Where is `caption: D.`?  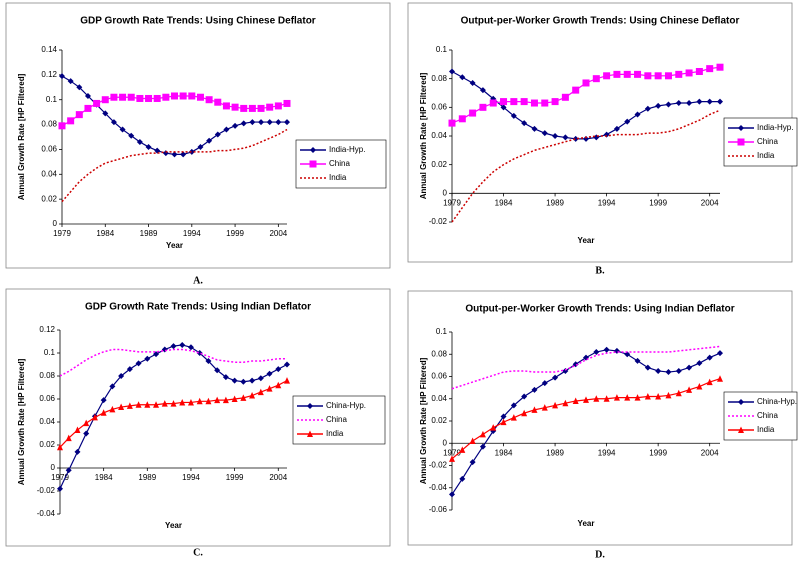
caption: D. is located at coordinates (600, 554).